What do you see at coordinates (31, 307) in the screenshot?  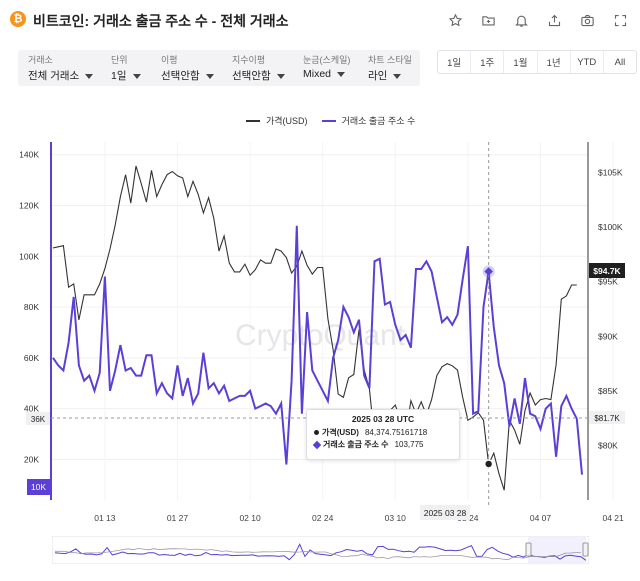 I see `left-tick-label: 80K` at bounding box center [31, 307].